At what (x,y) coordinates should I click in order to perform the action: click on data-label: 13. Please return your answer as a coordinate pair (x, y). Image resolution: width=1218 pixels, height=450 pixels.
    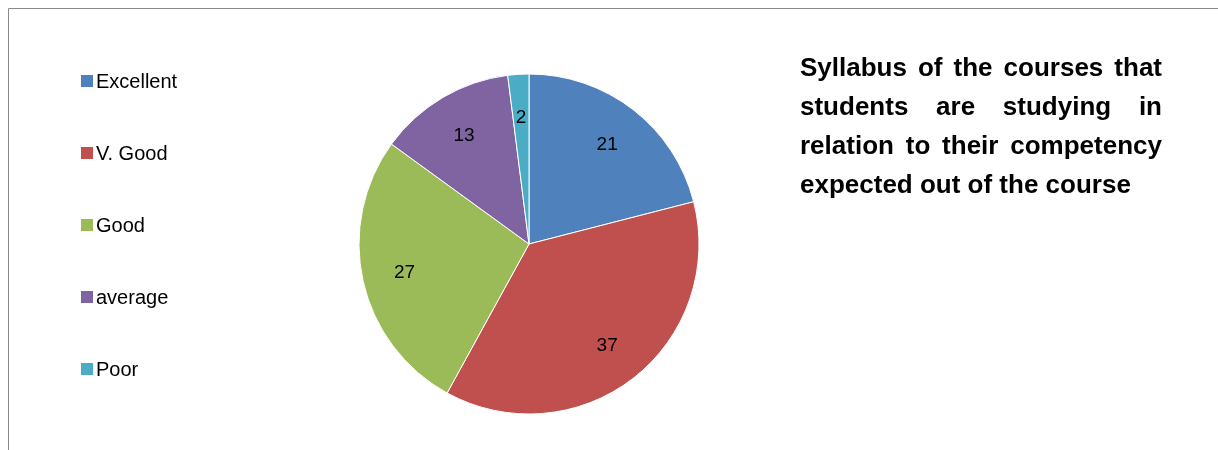
    Looking at the image, I should click on (464, 134).